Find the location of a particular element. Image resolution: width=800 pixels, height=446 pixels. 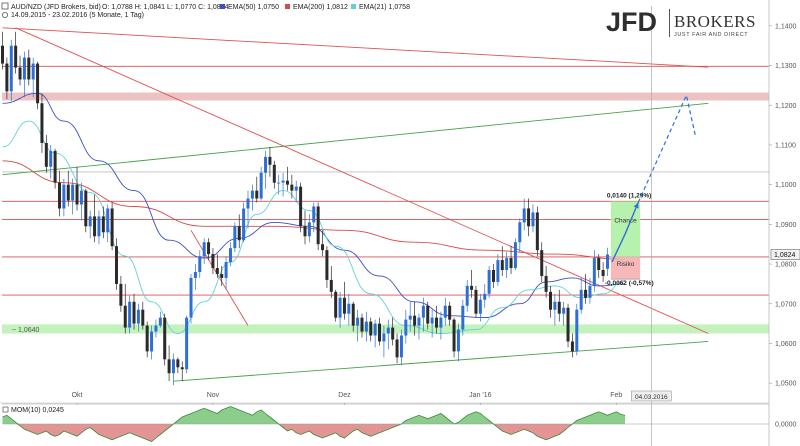

y-tick-label: 1,0600 is located at coordinates (786, 344).